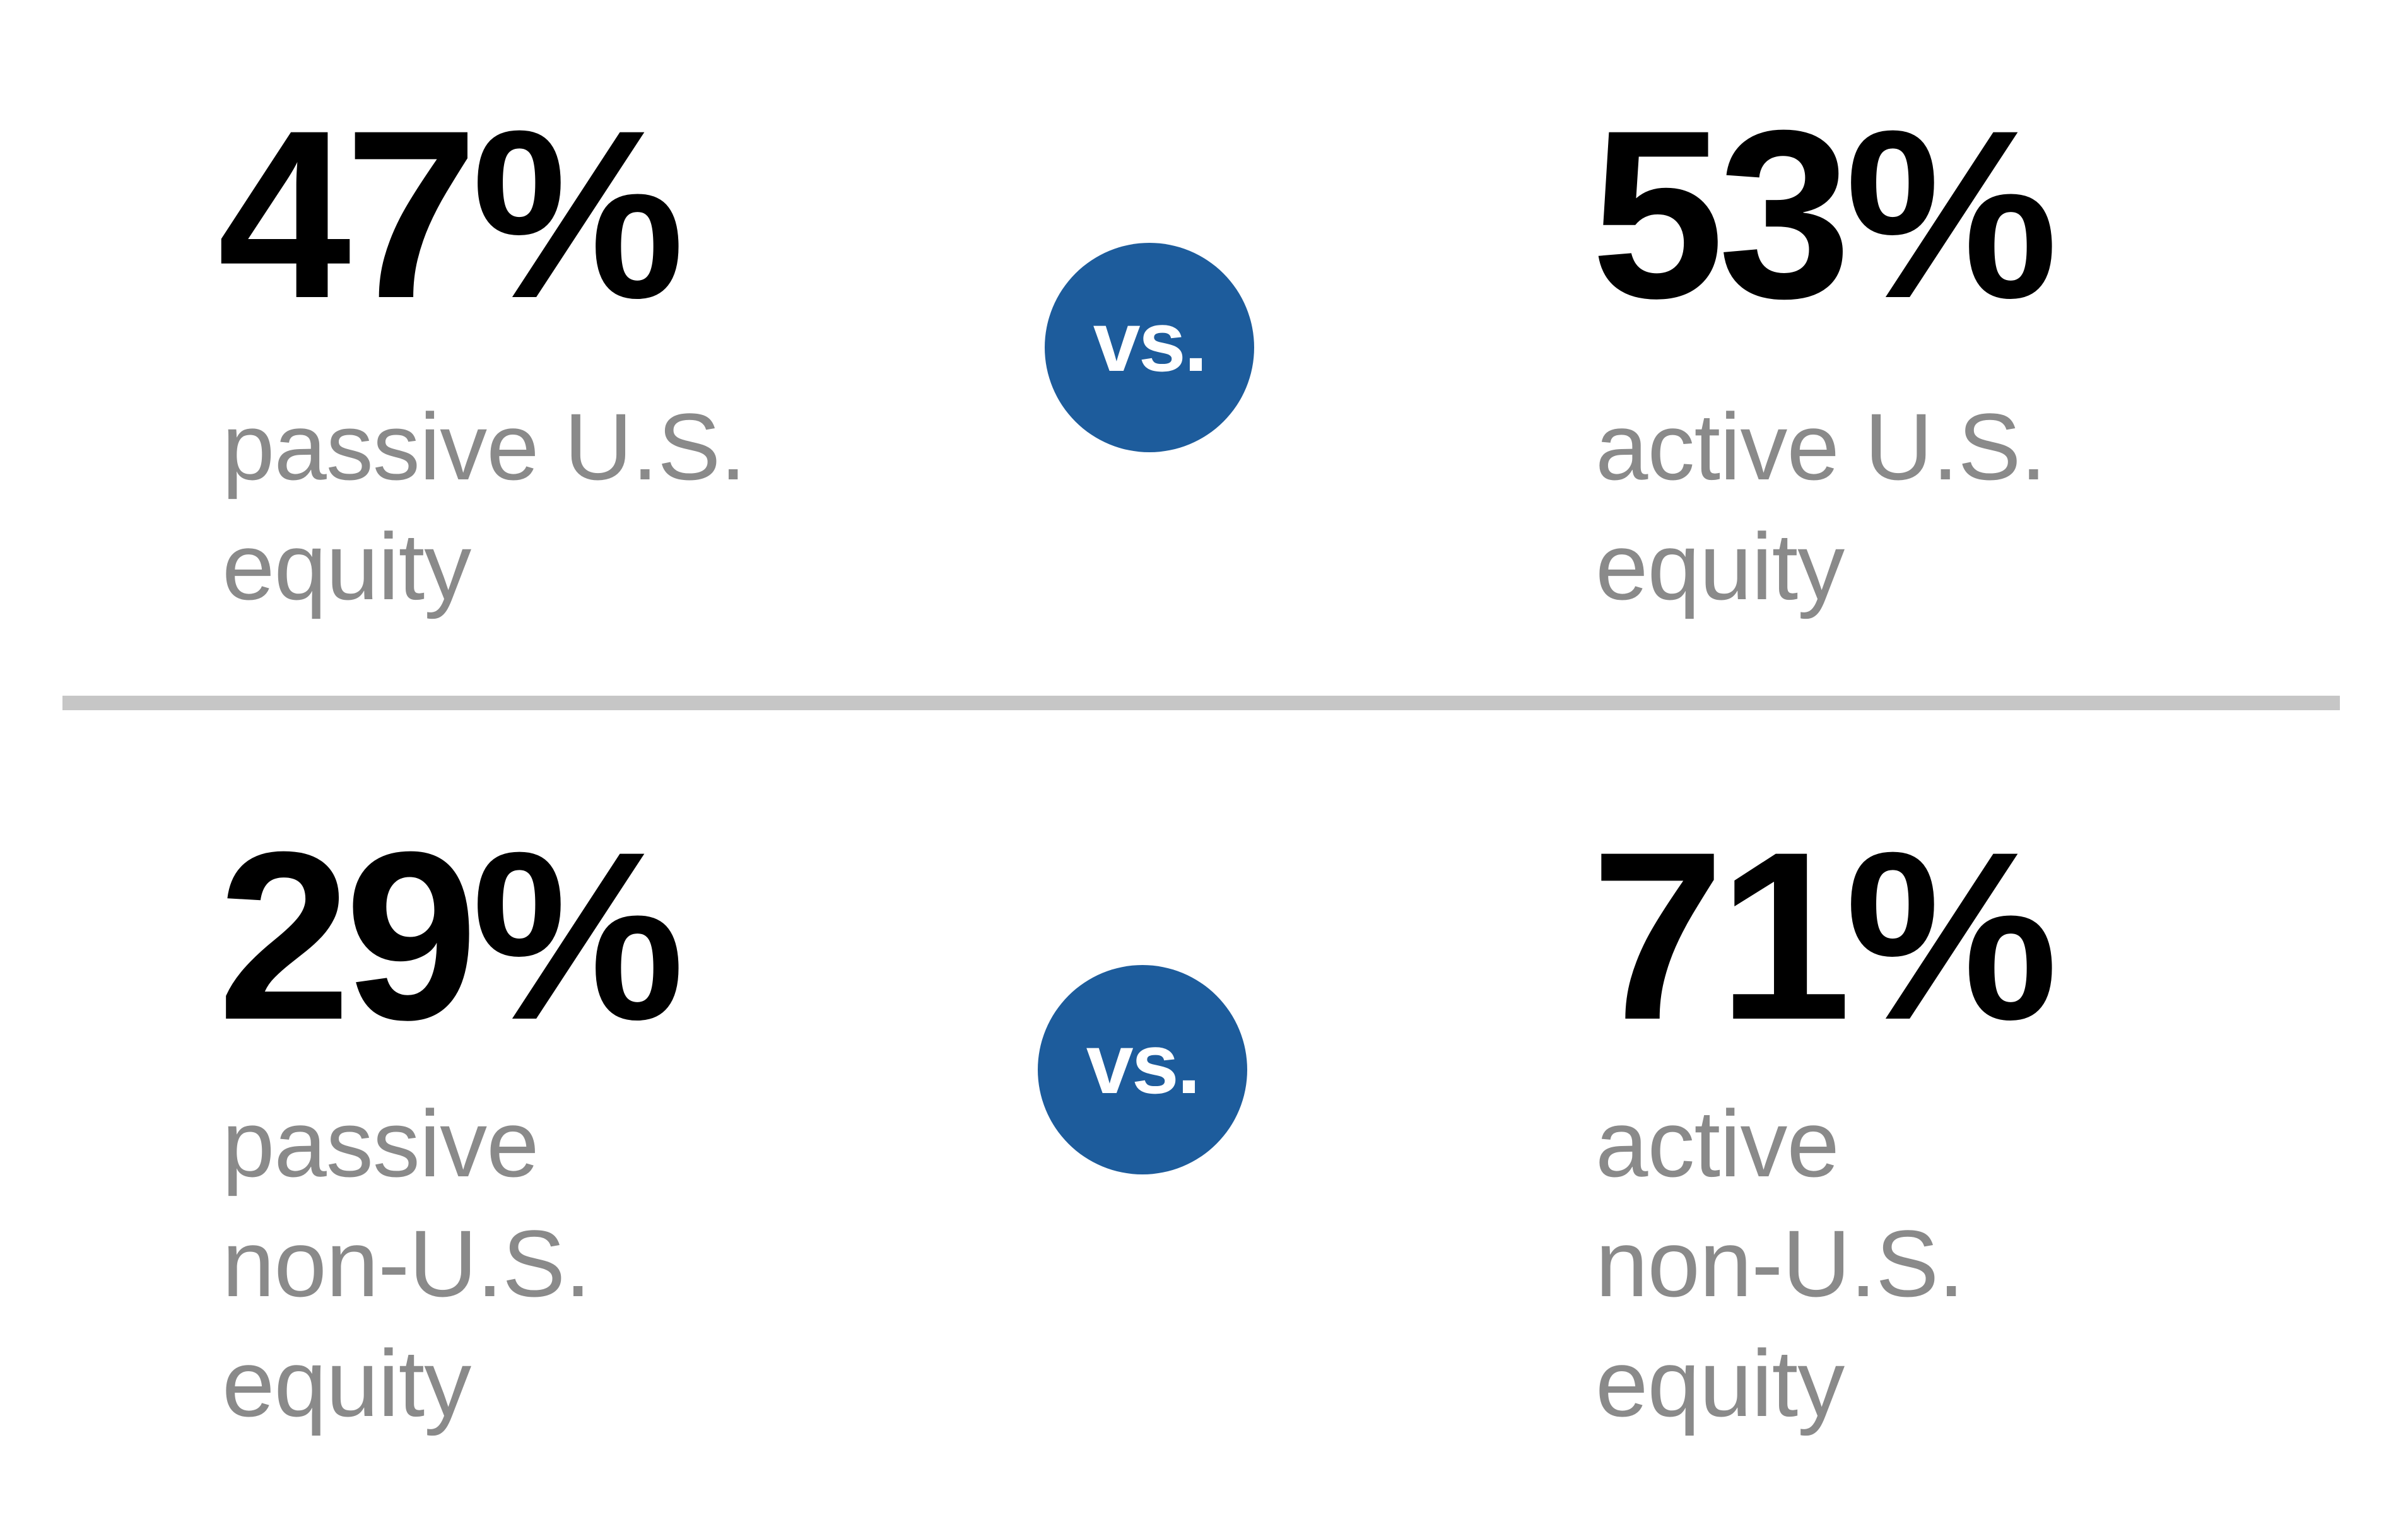 The height and width of the screenshot is (1527, 2408). What do you see at coordinates (1717, 1143) in the screenshot?
I see `label-line: active` at bounding box center [1717, 1143].